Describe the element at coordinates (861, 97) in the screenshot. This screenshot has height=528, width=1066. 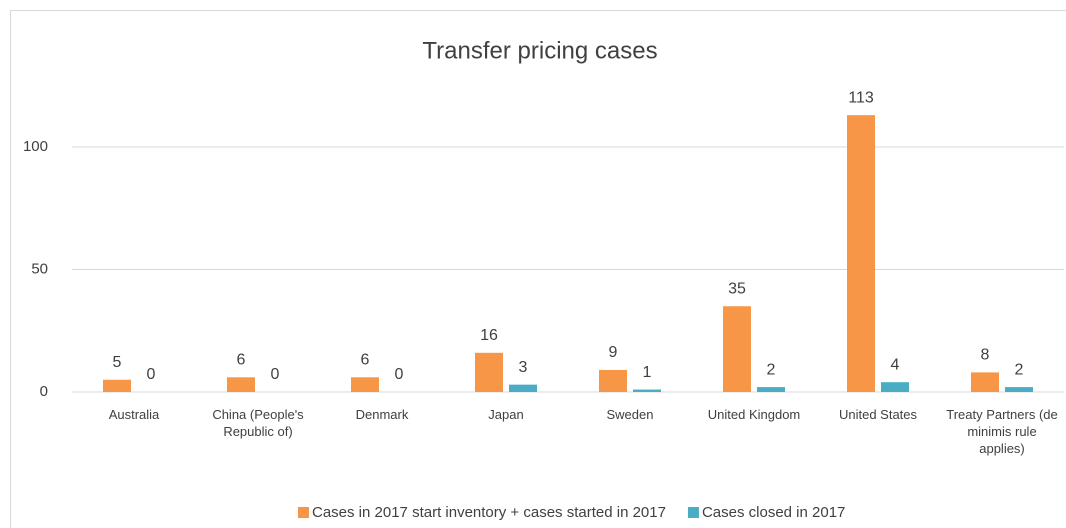
I see `data-label: 113` at that location.